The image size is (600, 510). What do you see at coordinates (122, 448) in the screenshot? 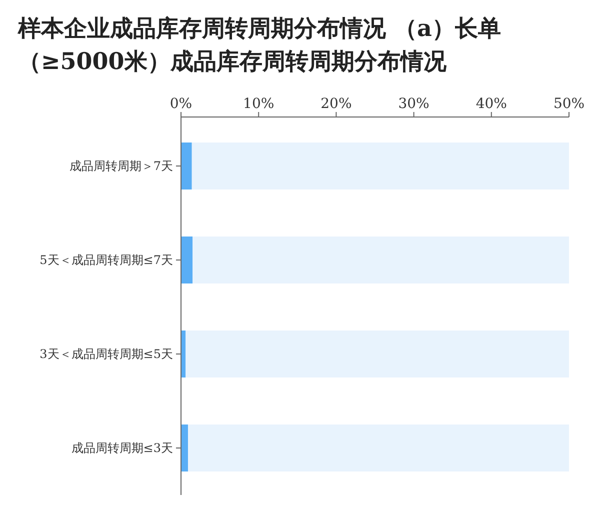
I see `y-tick-label: 成品周转周期≤3天` at bounding box center [122, 448].